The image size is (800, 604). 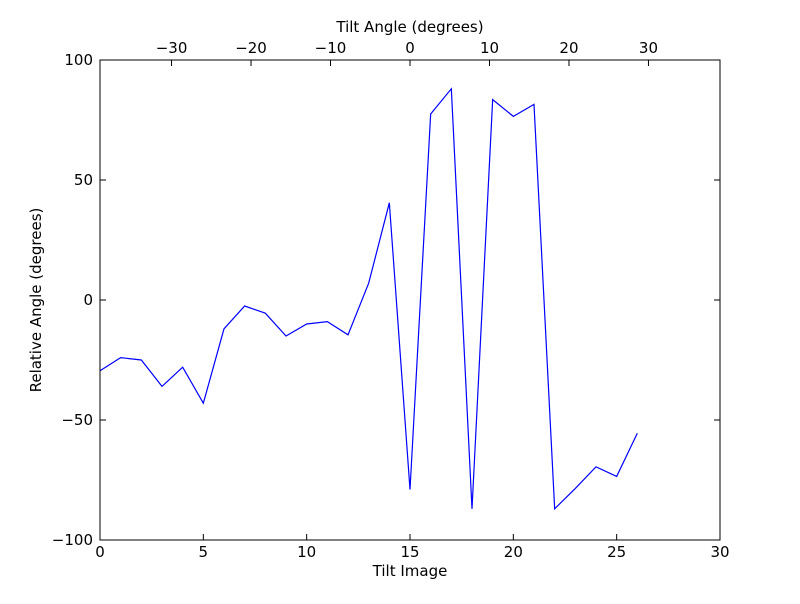 I want to click on x-tick-label: 20, so click(x=513, y=552).